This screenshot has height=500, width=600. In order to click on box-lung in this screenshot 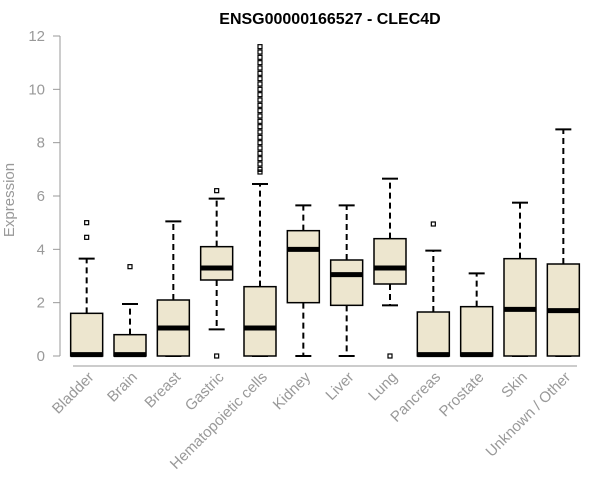, I will do `click(390, 268)`.